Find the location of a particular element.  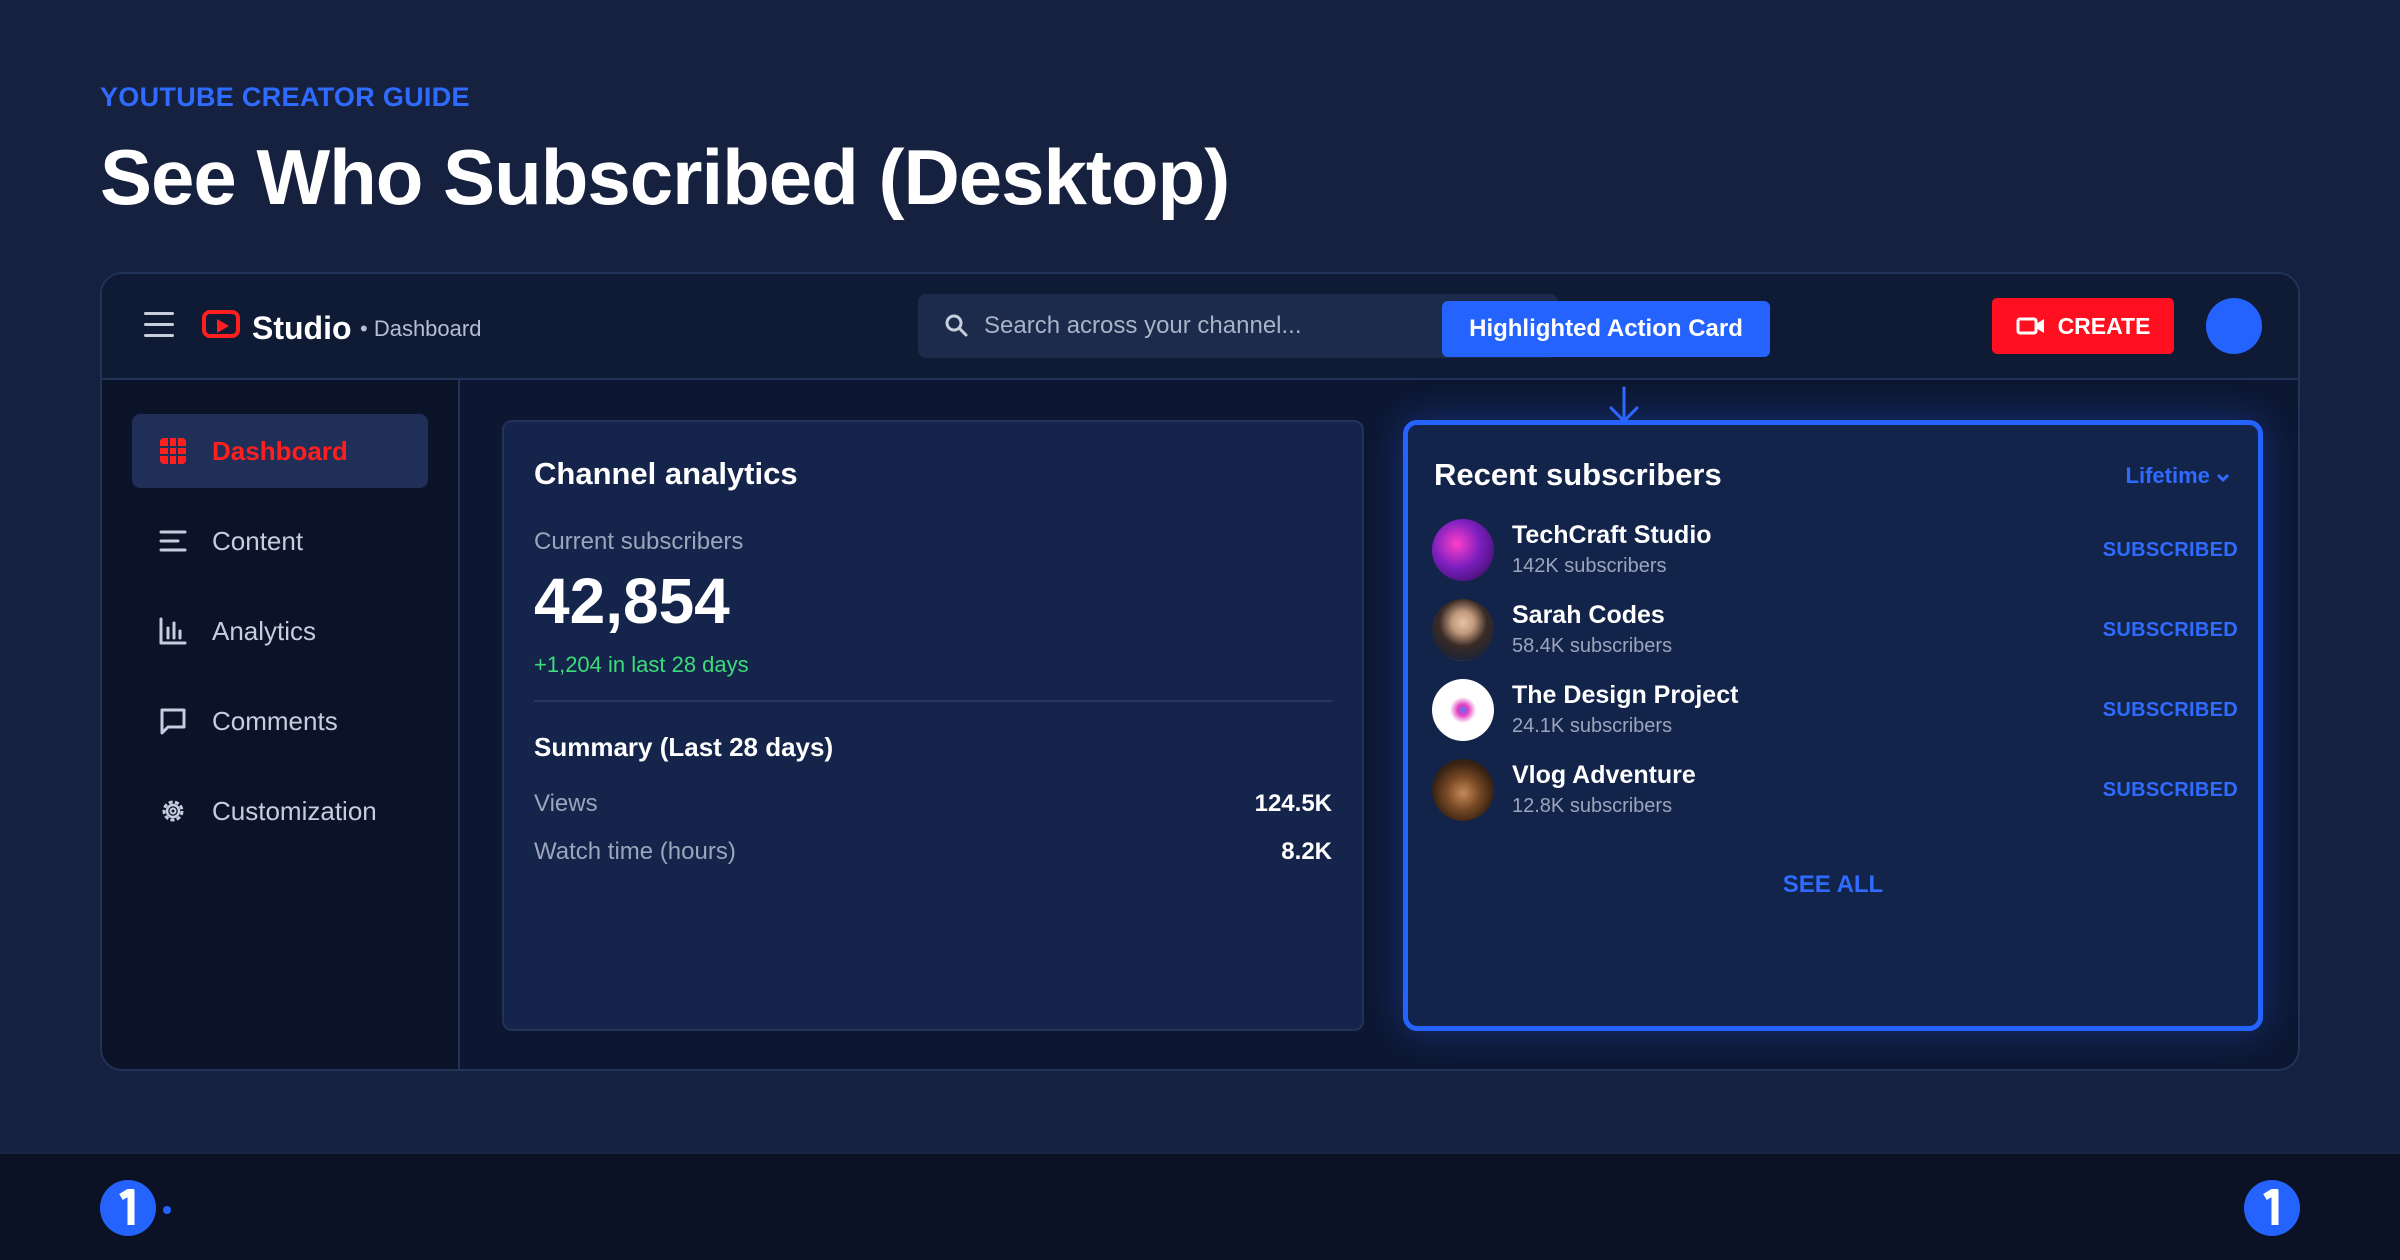

card-title: Channel analytics is located at coordinates (666, 473).